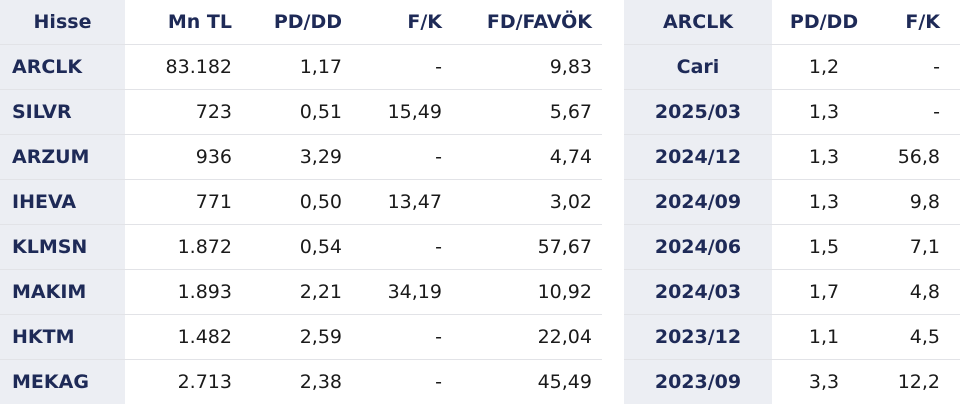 This screenshot has height=405, width=960. What do you see at coordinates (297, 202) in the screenshot?
I see `cell-pd-dd: 0,50` at bounding box center [297, 202].